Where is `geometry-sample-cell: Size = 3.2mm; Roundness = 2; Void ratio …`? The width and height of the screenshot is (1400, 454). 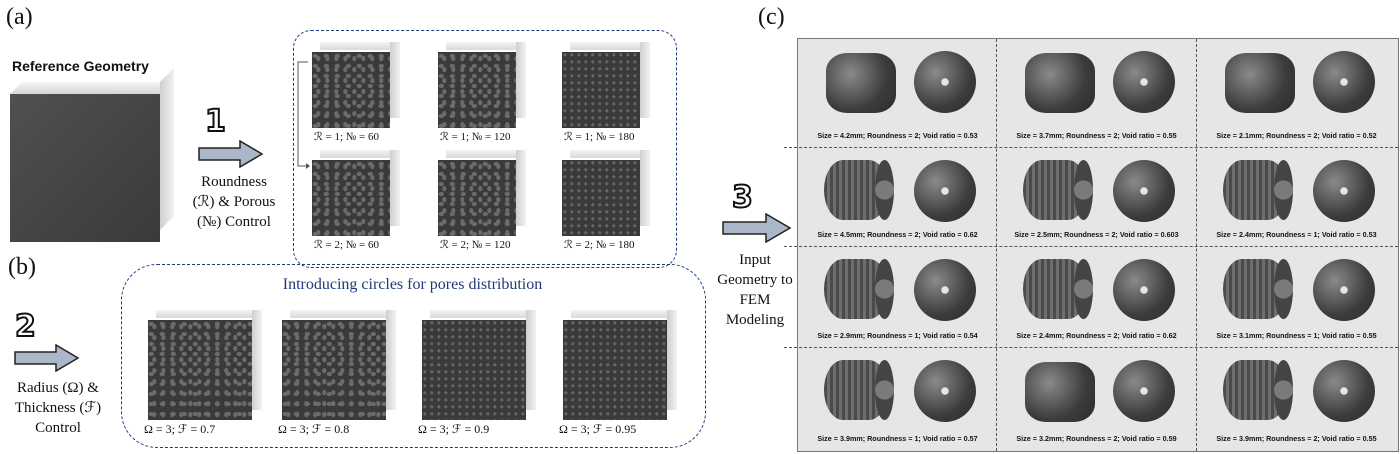 geometry-sample-cell: Size = 3.2mm; Roundness = 2; Void ratio … is located at coordinates (1096, 399).